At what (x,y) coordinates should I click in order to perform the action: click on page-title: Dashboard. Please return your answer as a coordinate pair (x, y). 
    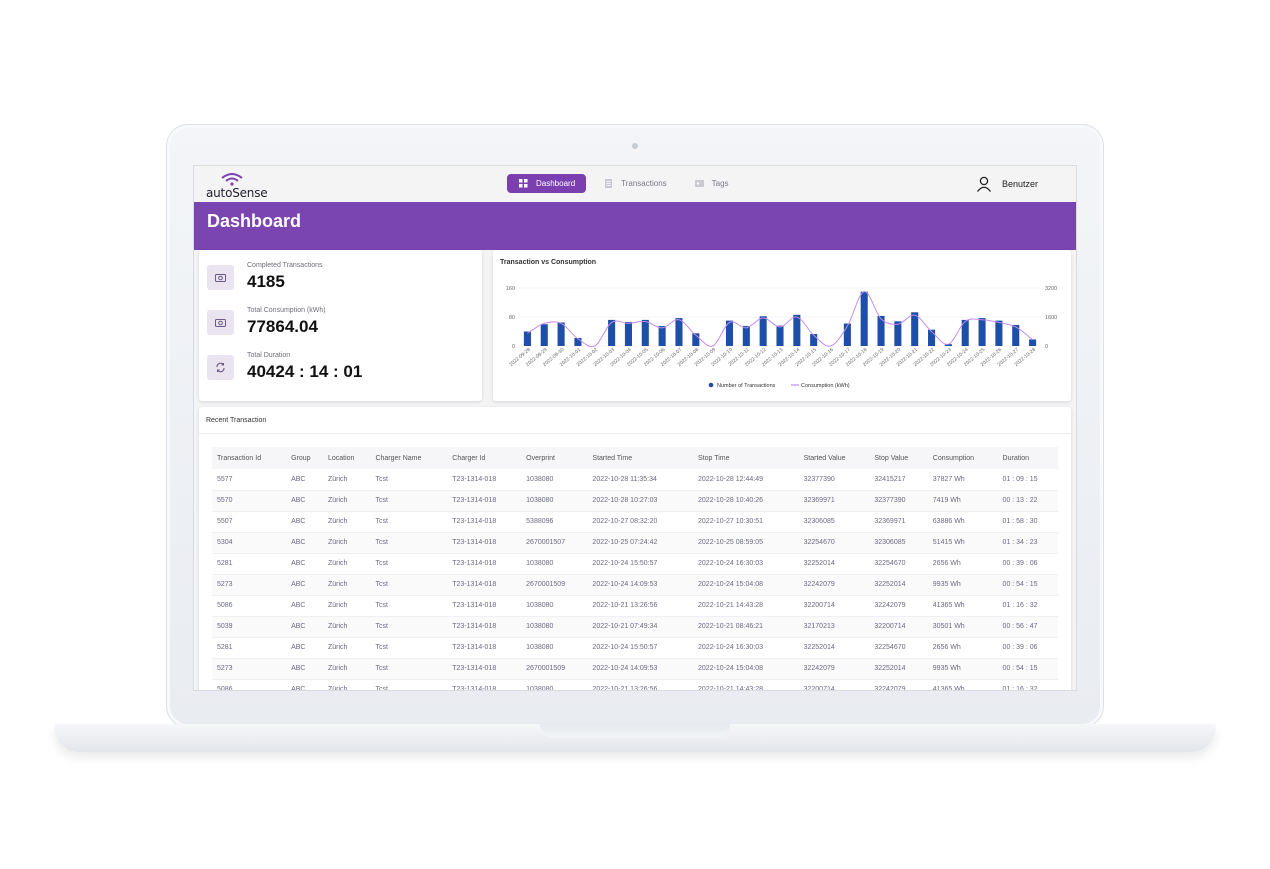
    Looking at the image, I should click on (254, 221).